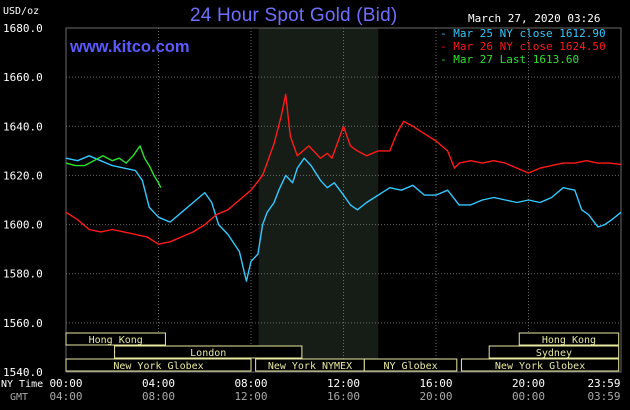  I want to click on chart-title: 24 Hour Spot Gold (Bid), so click(294, 15).